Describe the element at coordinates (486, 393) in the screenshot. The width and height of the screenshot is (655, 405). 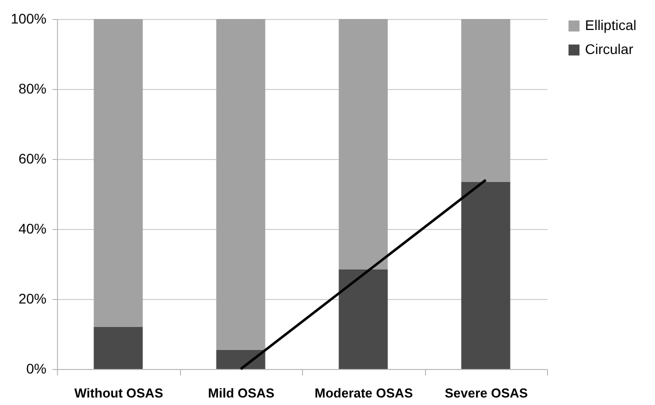
I see `x-tick-label: Severe OSAS` at that location.